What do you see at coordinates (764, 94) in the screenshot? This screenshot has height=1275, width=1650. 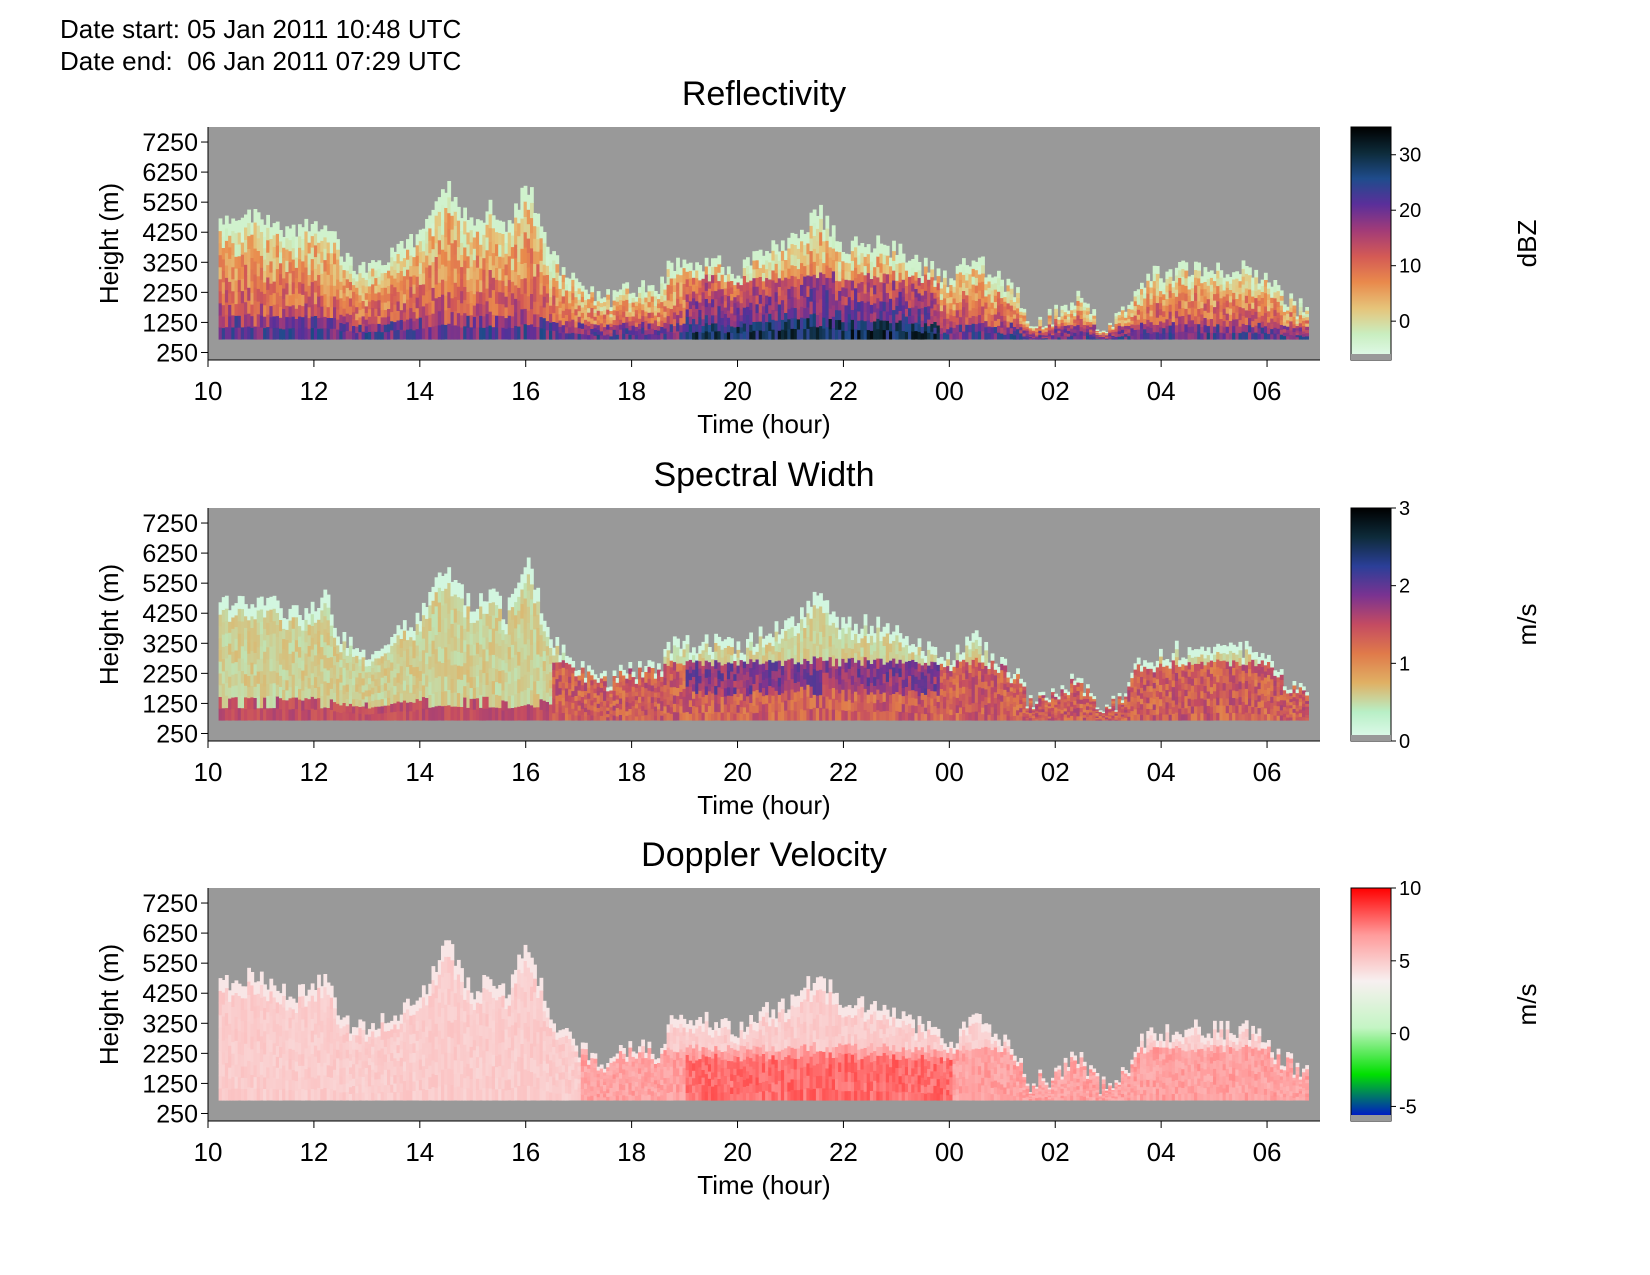 I see `panel-title: Reflectivity` at bounding box center [764, 94].